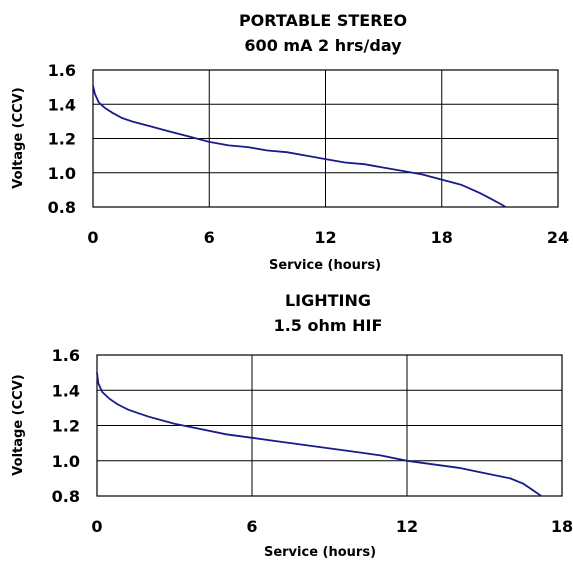  Describe the element at coordinates (328, 300) in the screenshot. I see `chart-title: LIGHTING` at that location.